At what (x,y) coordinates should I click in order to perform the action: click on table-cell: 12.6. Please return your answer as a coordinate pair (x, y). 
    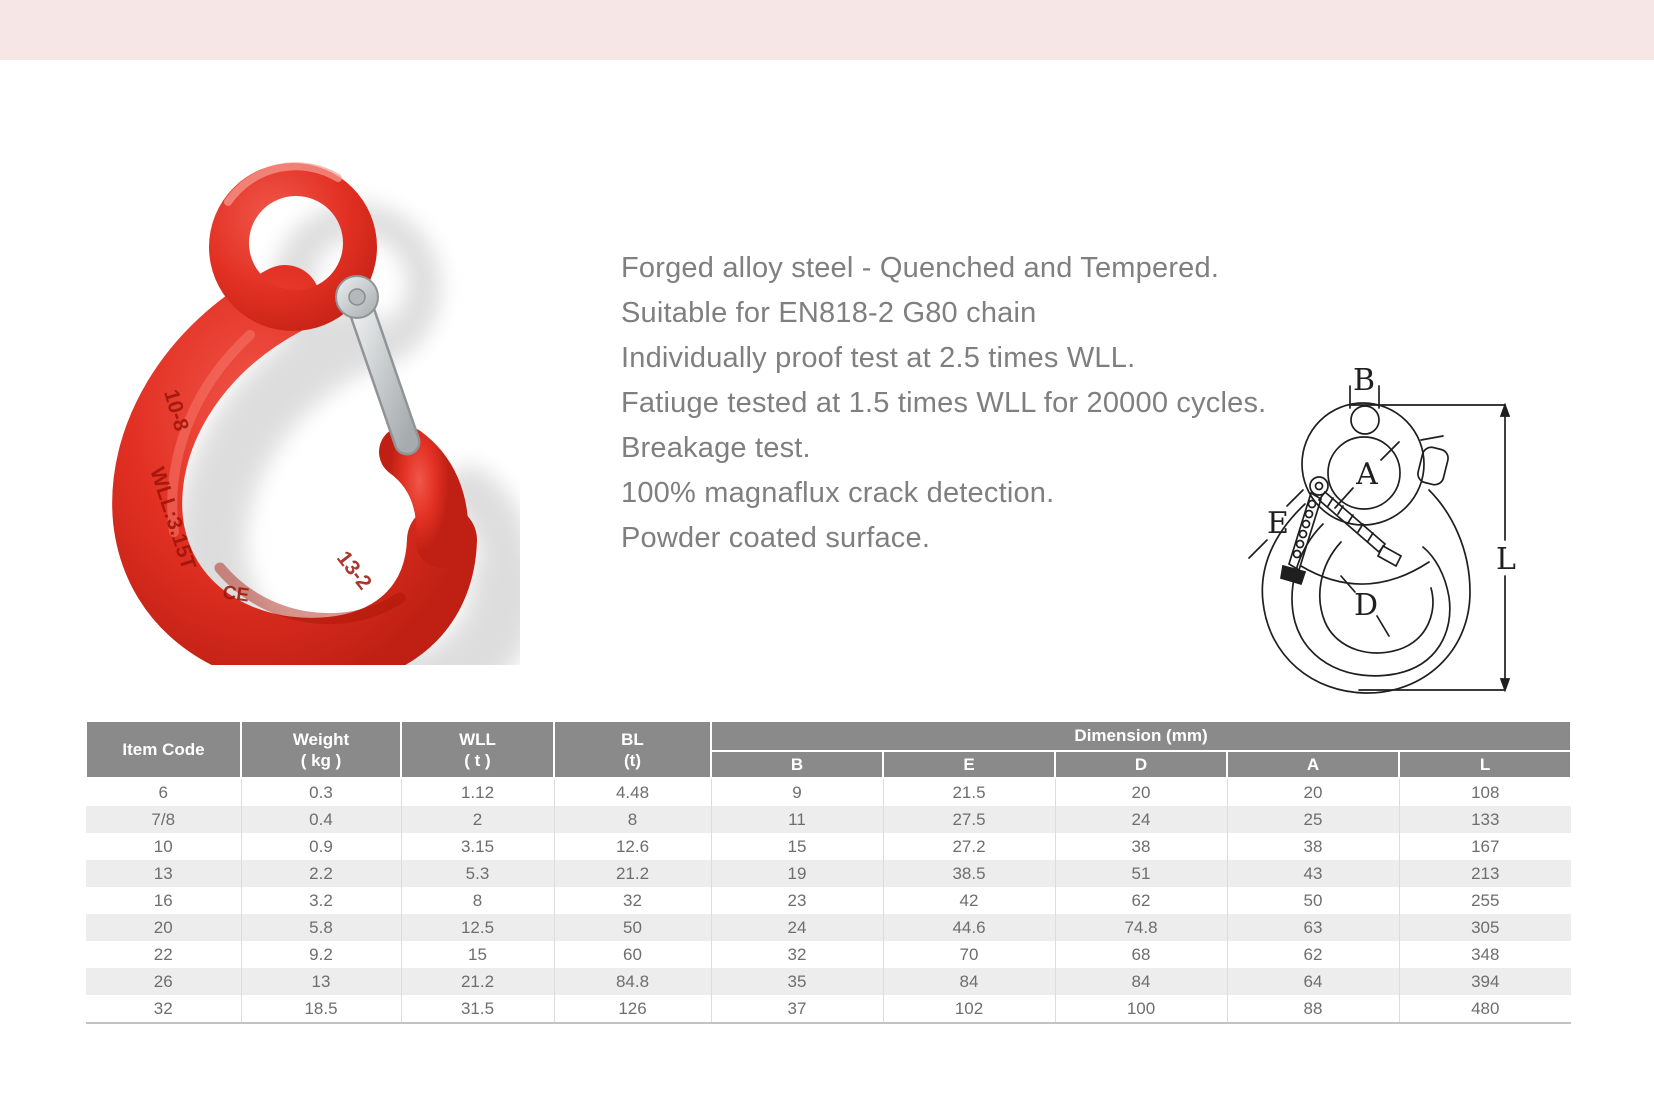
    Looking at the image, I should click on (632, 846).